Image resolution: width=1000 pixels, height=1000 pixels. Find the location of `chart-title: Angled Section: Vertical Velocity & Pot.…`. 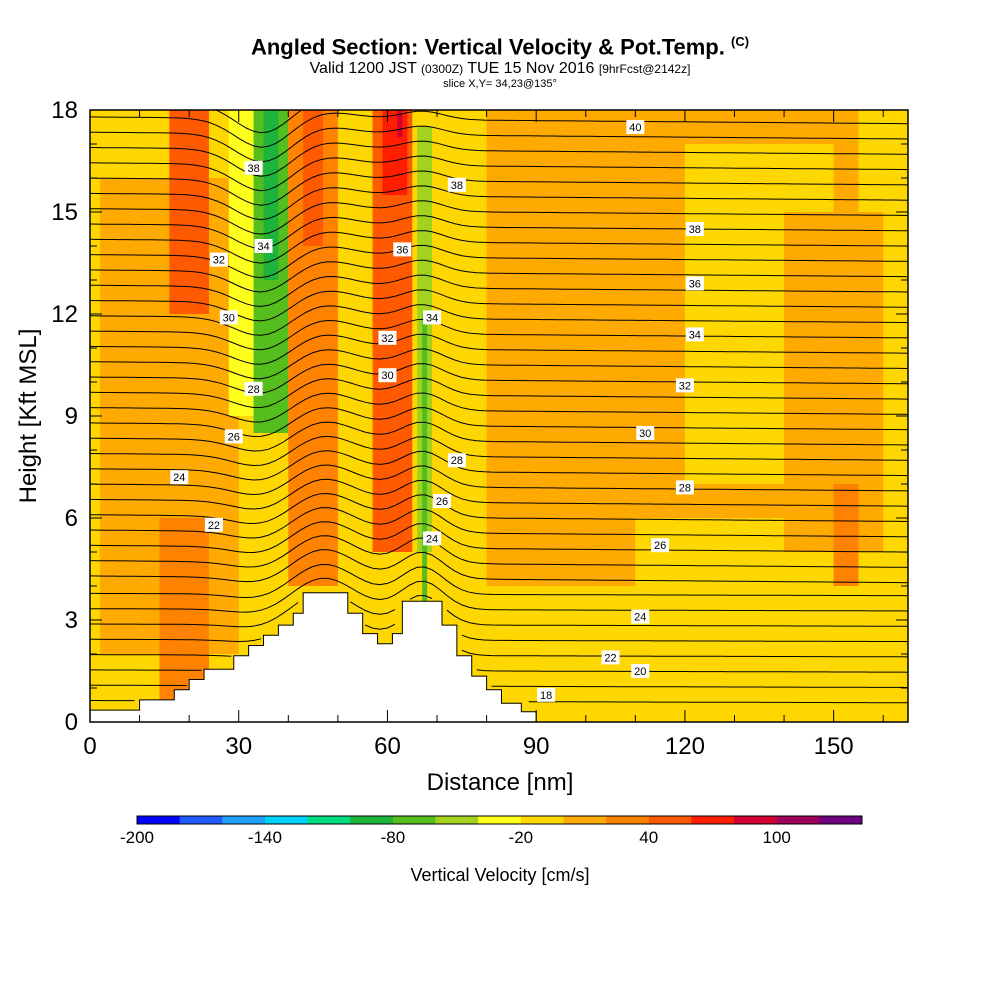

chart-title: Angled Section: Vertical Velocity & Pot.… is located at coordinates (500, 47).